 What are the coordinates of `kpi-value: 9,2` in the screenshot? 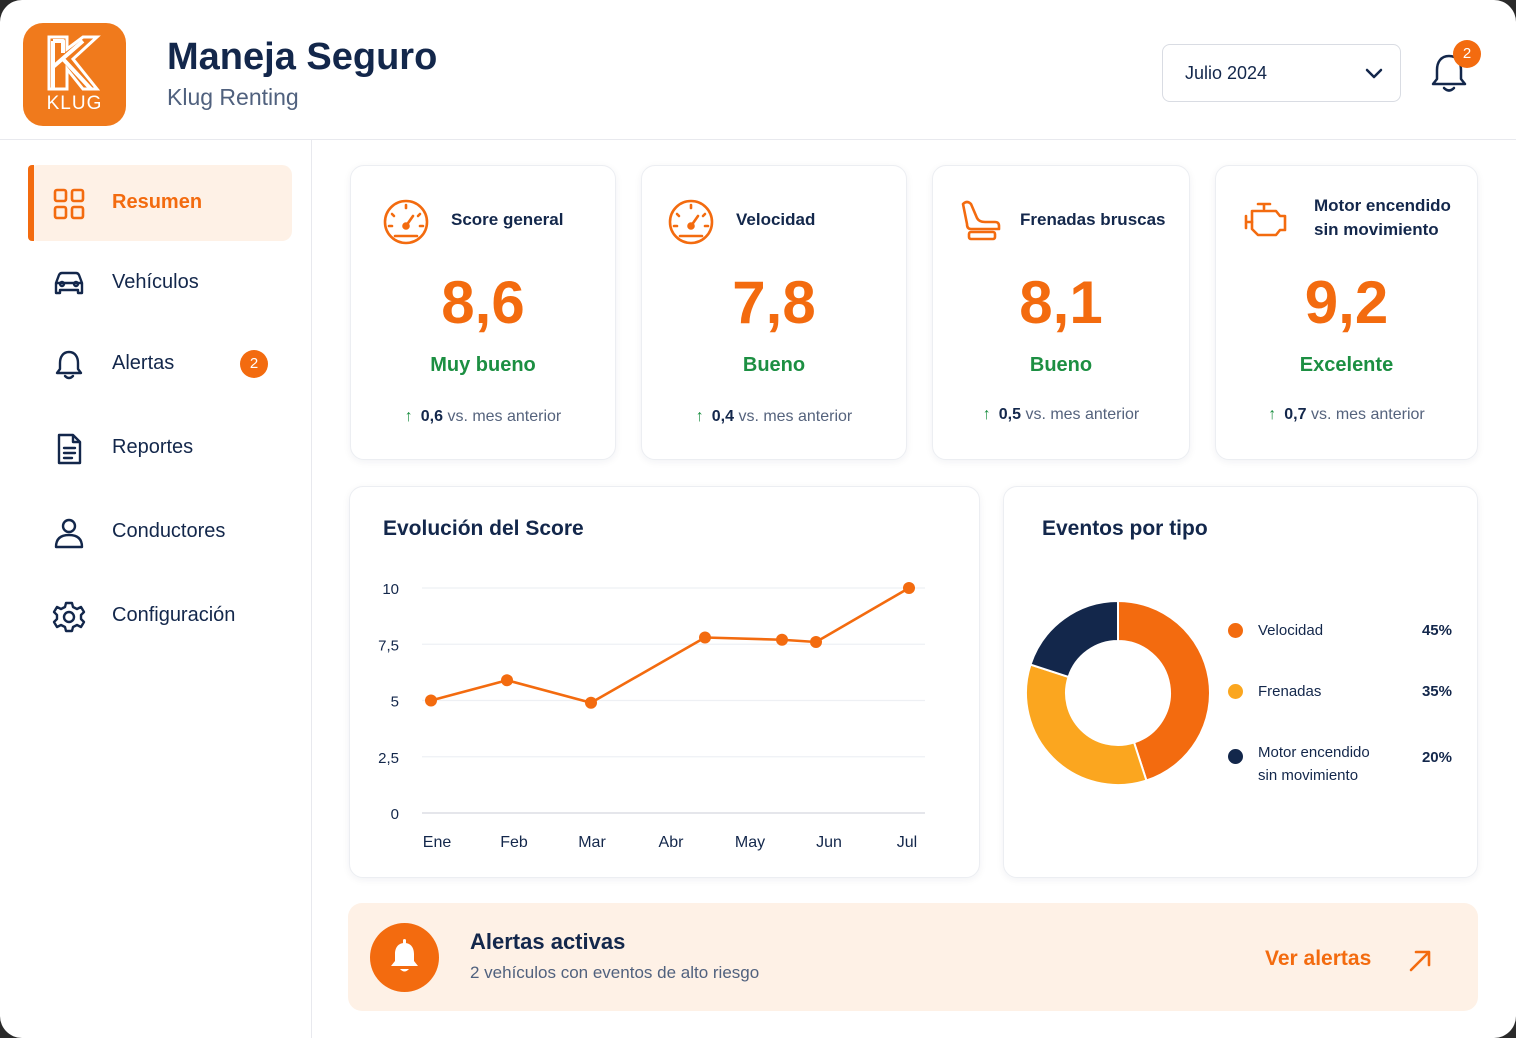 It's located at (1346, 302).